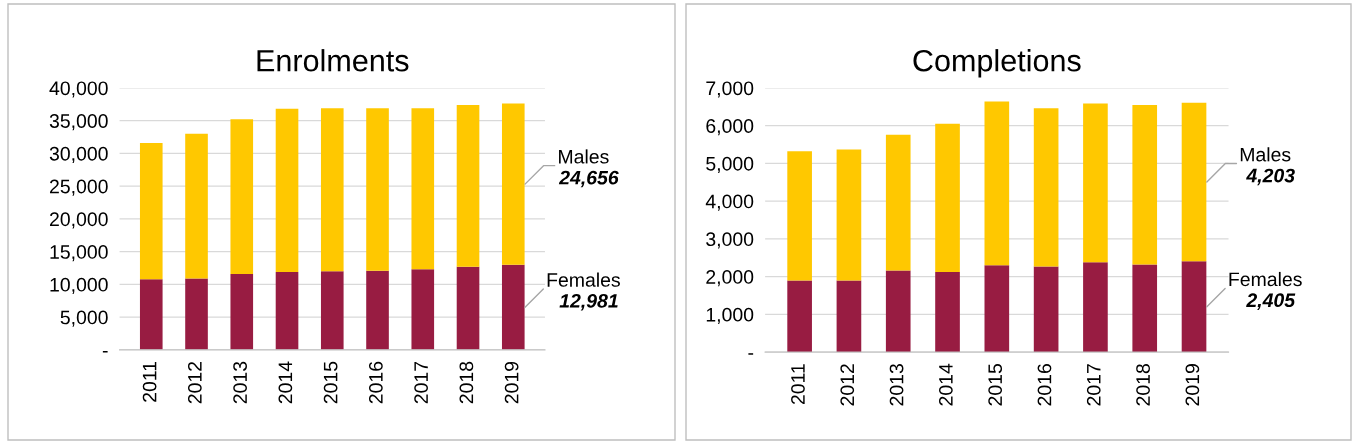 This screenshot has width=1359, height=444. Describe the element at coordinates (78, 220) in the screenshot. I see `y-tick-label: 20,000` at that location.